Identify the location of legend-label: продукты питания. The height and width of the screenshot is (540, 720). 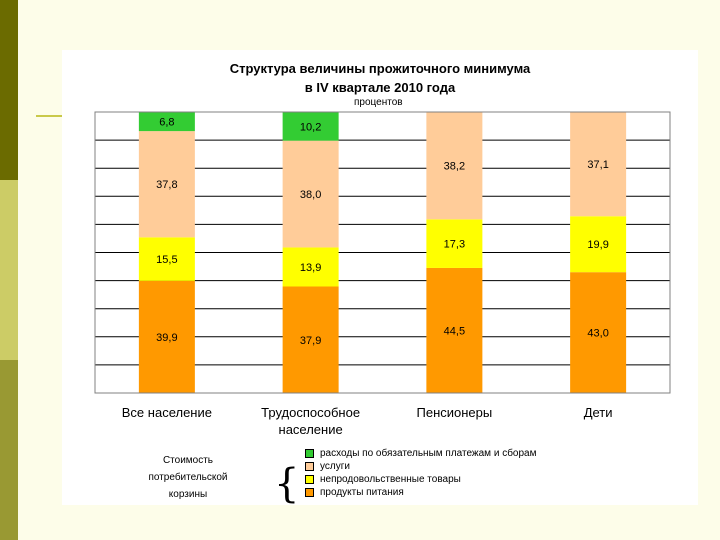
(362, 492).